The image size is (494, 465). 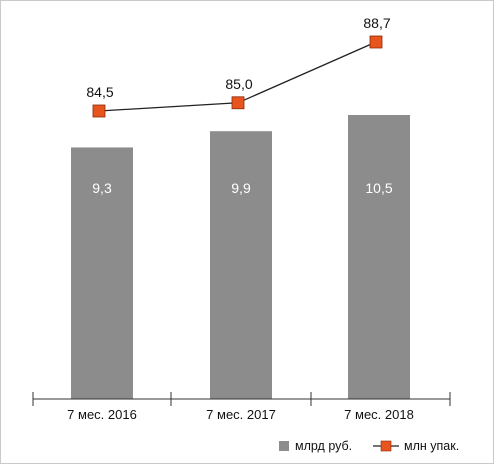 What do you see at coordinates (99, 92) in the screenshot?
I see `line-value-label-1: 84,5` at bounding box center [99, 92].